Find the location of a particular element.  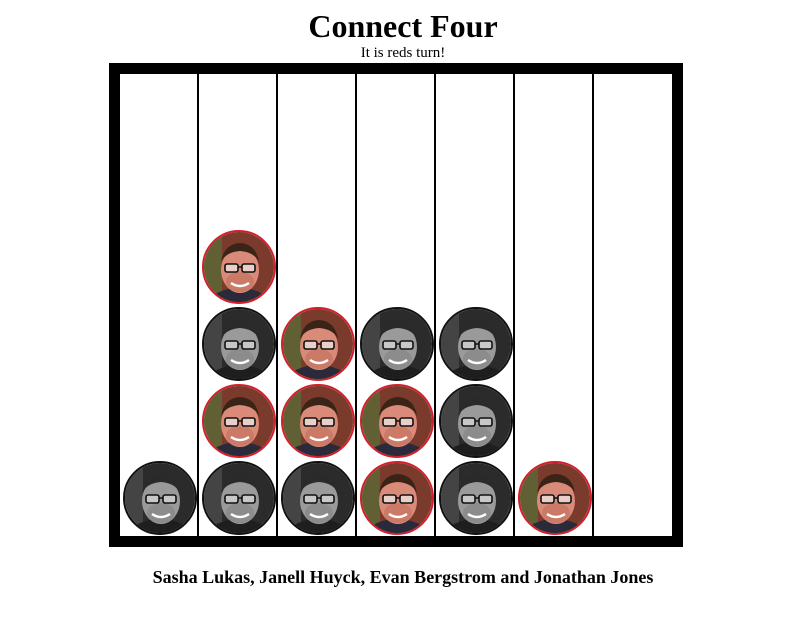

page-title: Connect Four is located at coordinates (403, 26).